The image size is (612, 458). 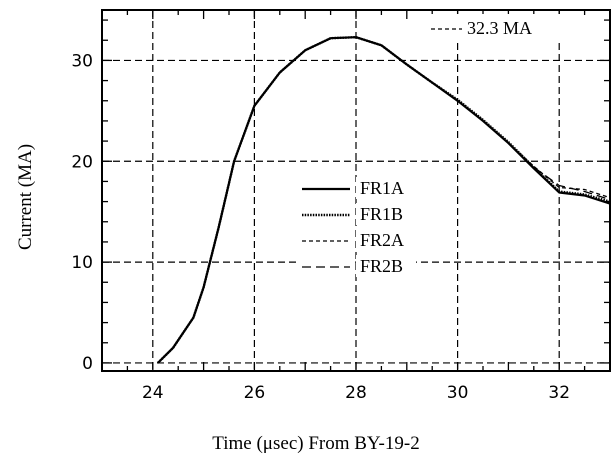 I want to click on y-tick-label: 10, so click(x=82, y=263).